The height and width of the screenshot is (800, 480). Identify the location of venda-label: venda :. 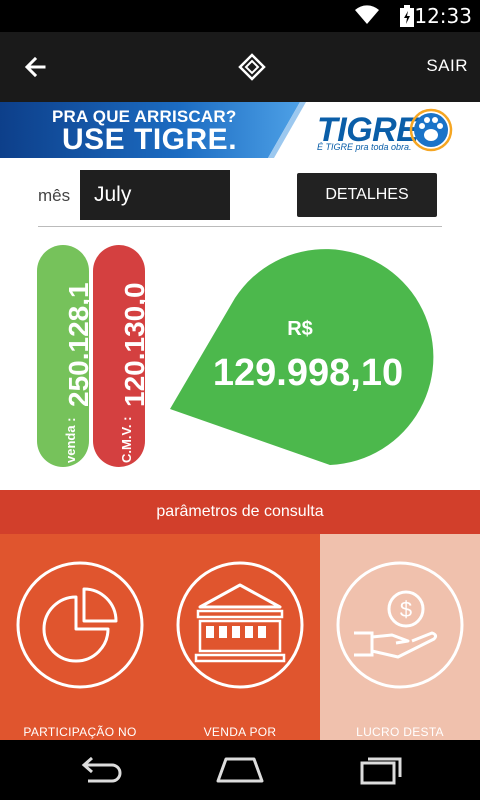
(70, 440).